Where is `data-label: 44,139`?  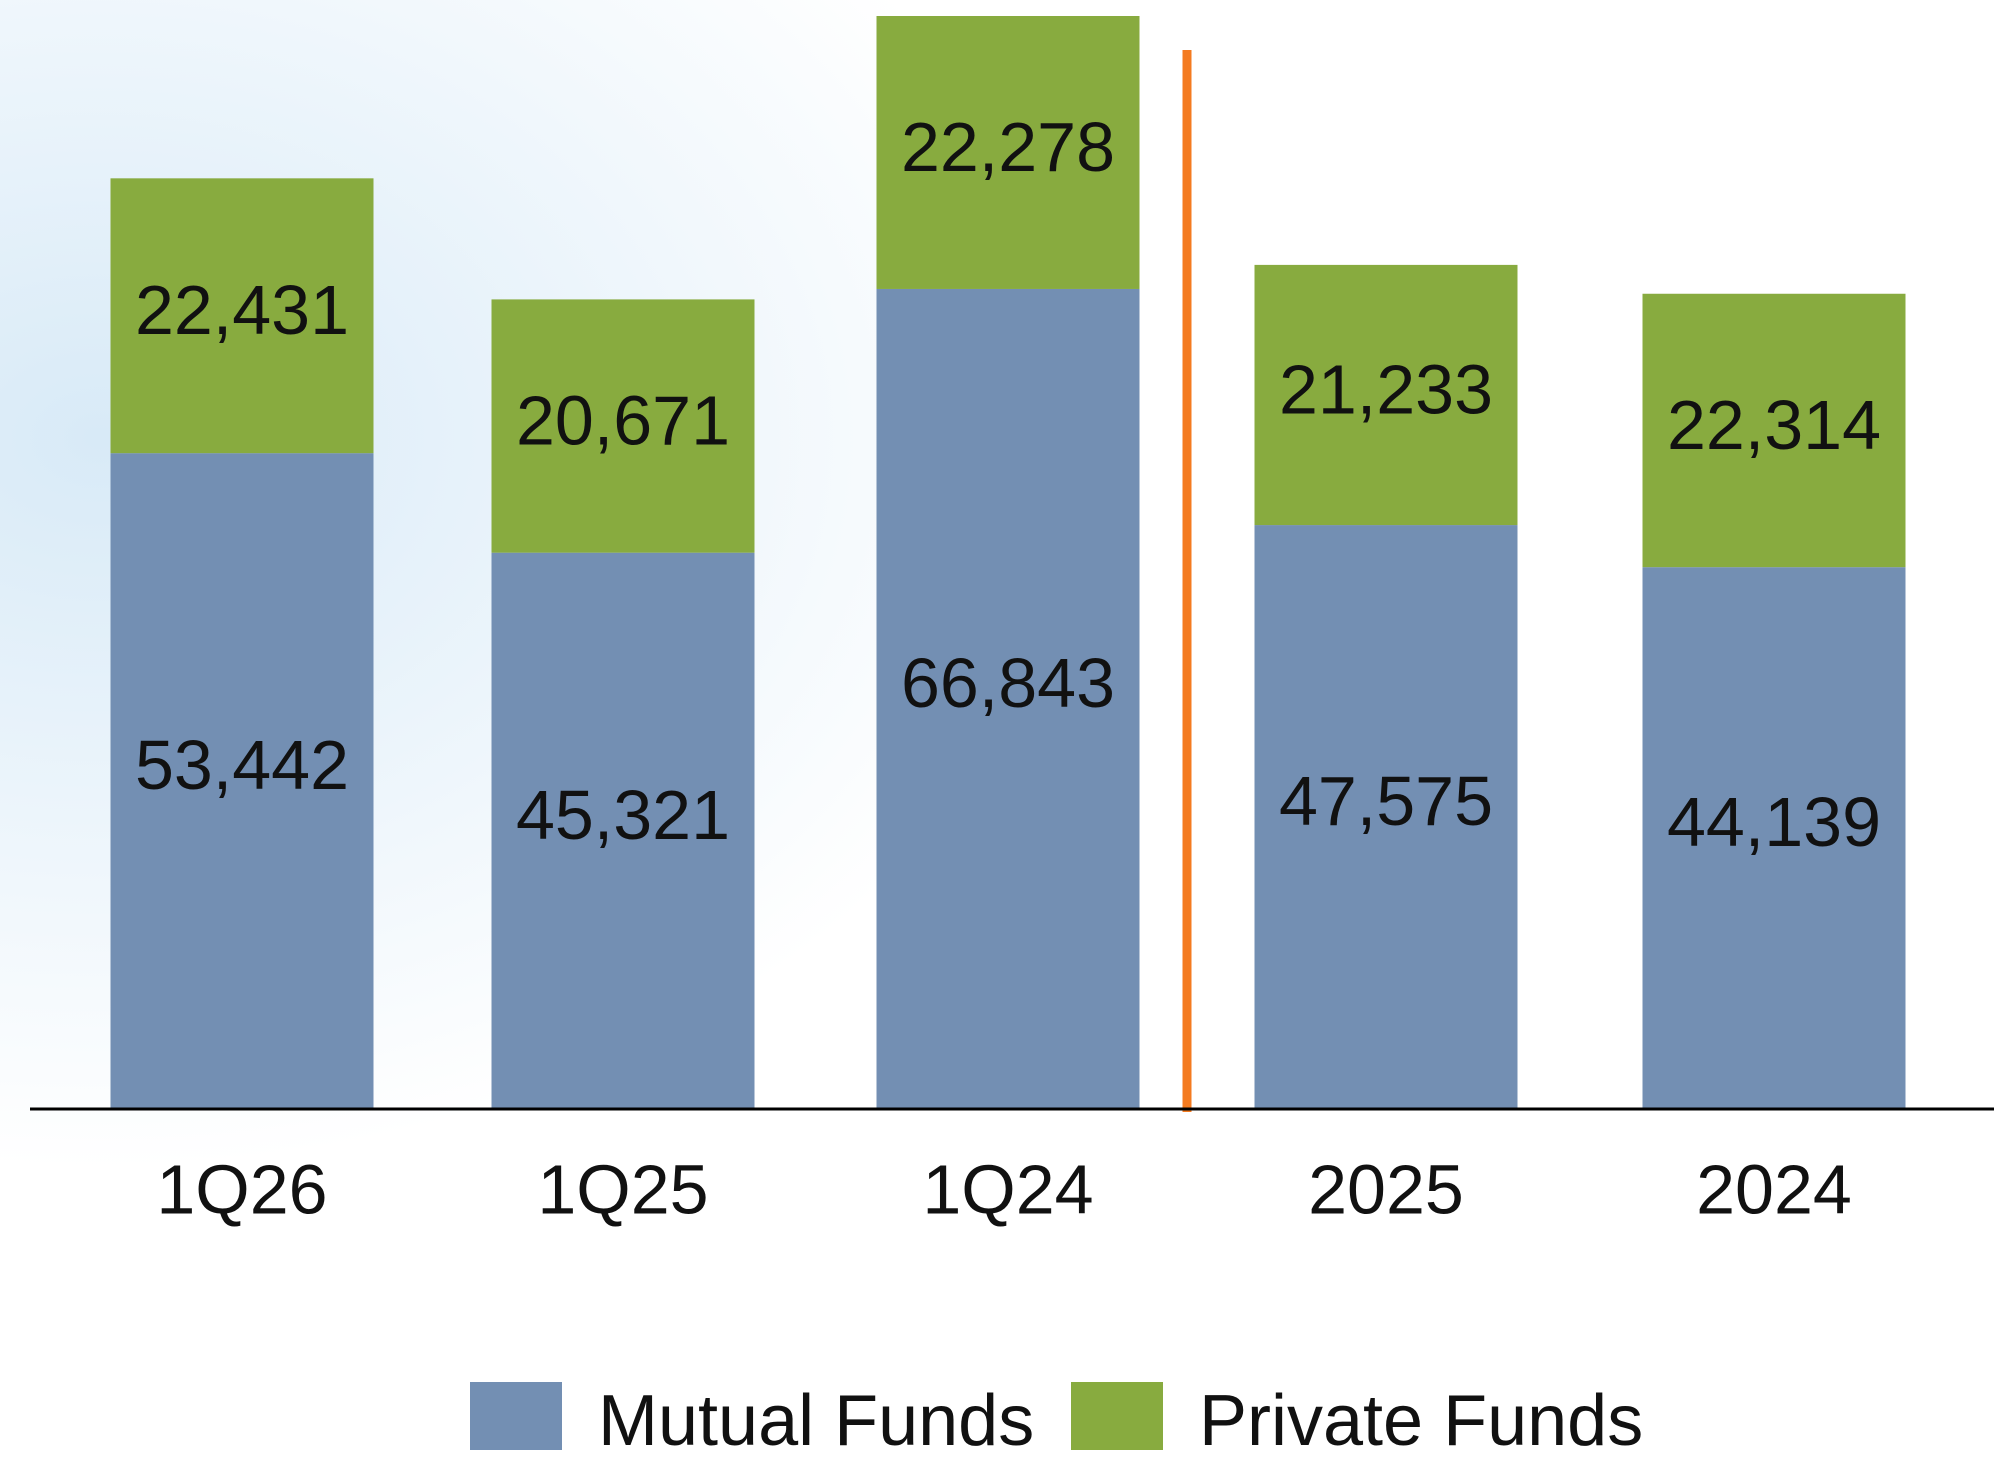 data-label: 44,139 is located at coordinates (1774, 822).